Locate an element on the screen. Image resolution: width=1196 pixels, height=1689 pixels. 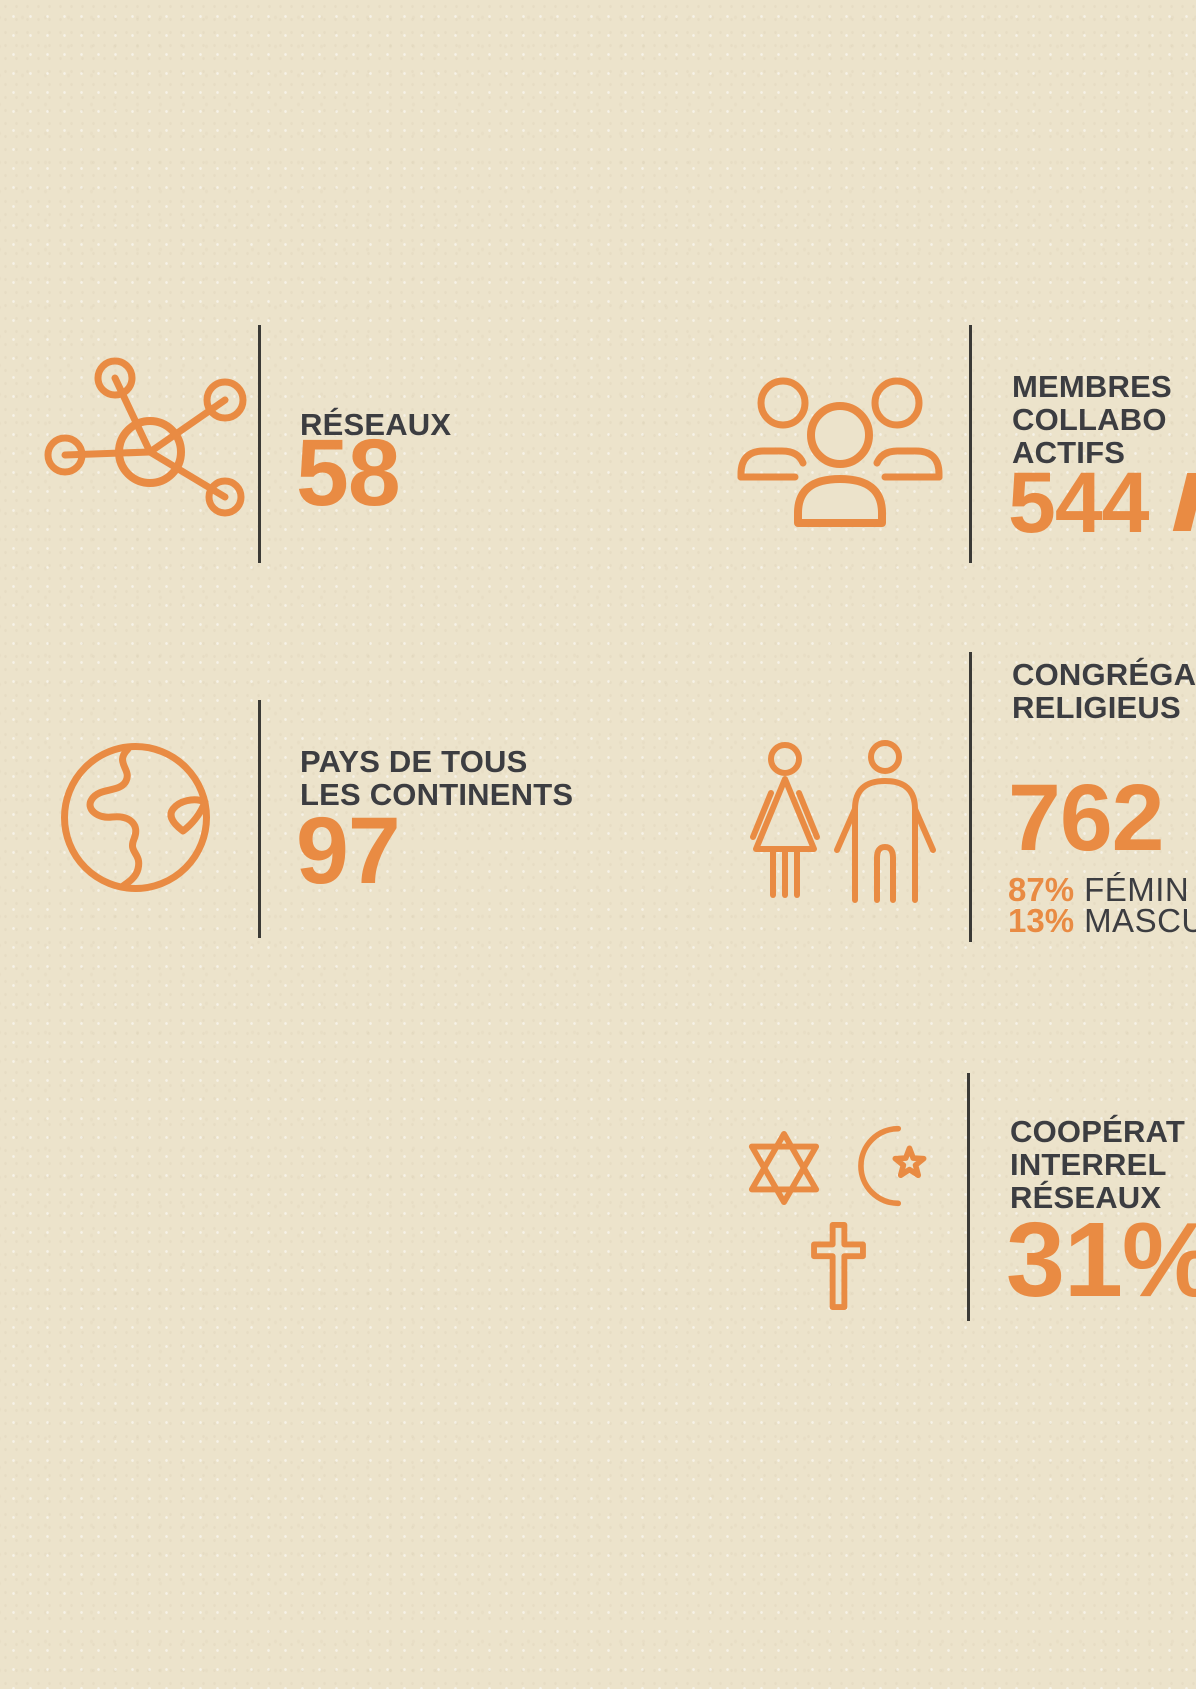
stat-label-cooperation: COOPÉRAT INTERREL RÉSEAUX is located at coordinates (1097, 1164).